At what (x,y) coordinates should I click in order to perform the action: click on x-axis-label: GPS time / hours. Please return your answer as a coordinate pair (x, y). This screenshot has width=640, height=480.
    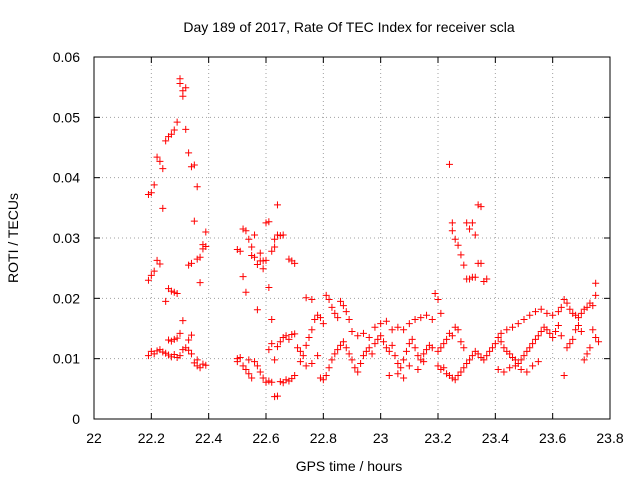
    Looking at the image, I should click on (349, 466).